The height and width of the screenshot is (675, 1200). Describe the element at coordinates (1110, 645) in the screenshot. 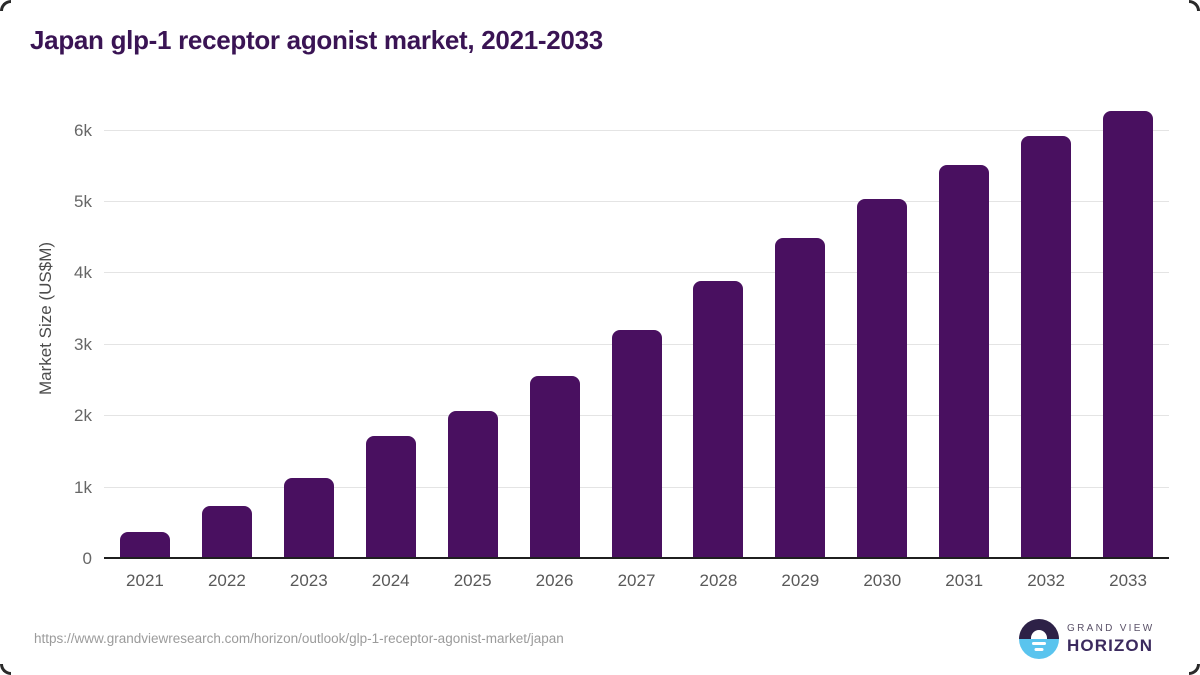

I see `logo-product-name: HORIZON` at that location.